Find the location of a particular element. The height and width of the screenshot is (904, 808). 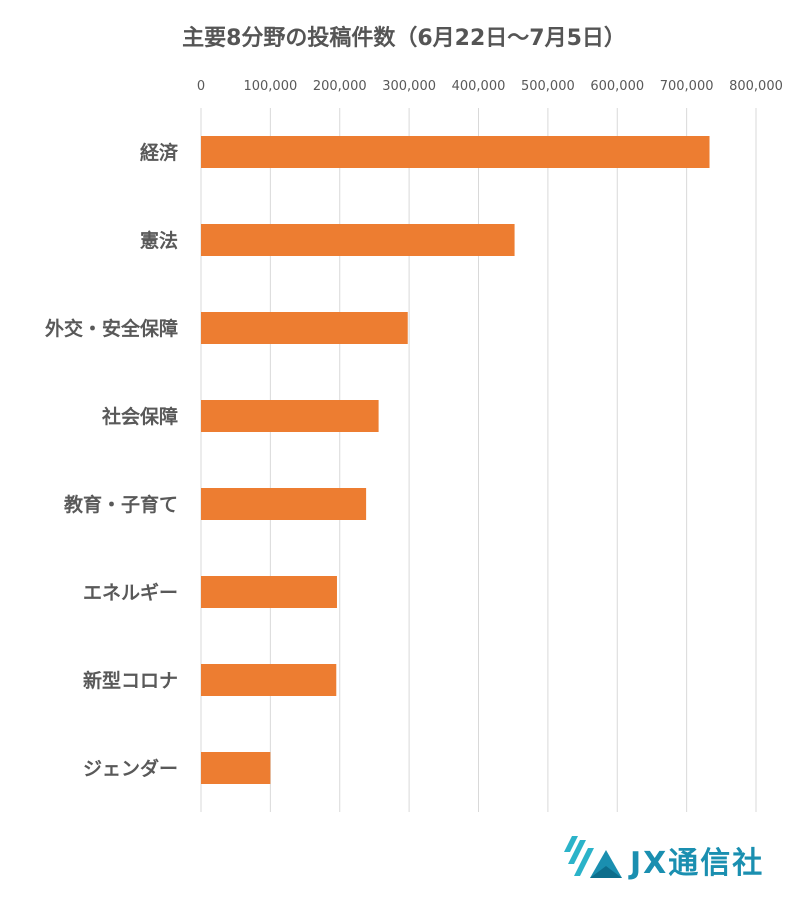

category-label: 教育・子育て is located at coordinates (121, 504).